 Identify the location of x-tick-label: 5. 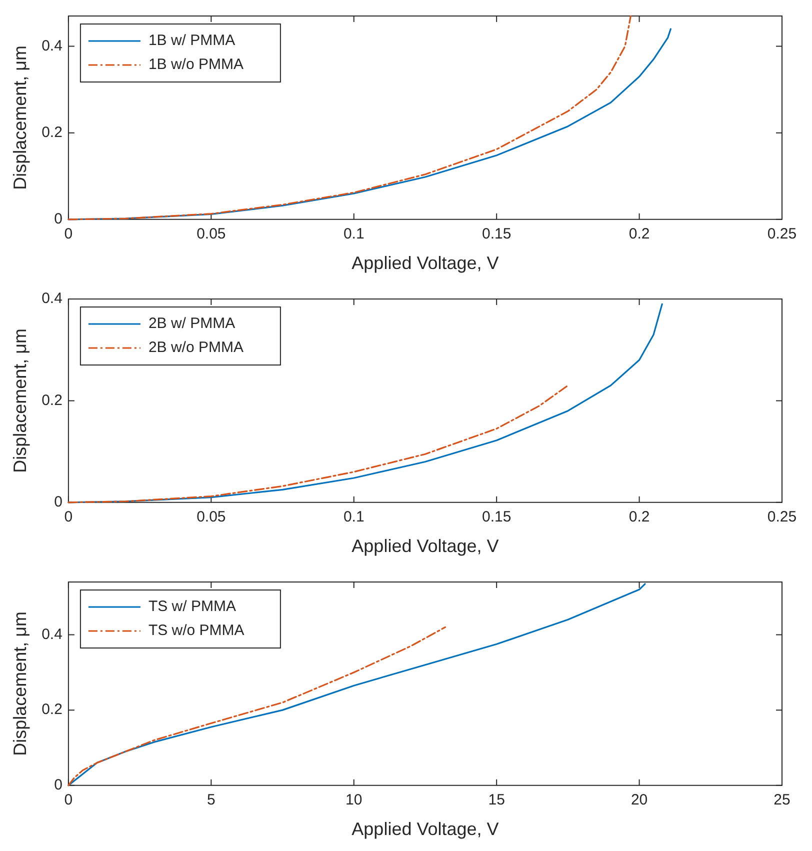
(211, 800).